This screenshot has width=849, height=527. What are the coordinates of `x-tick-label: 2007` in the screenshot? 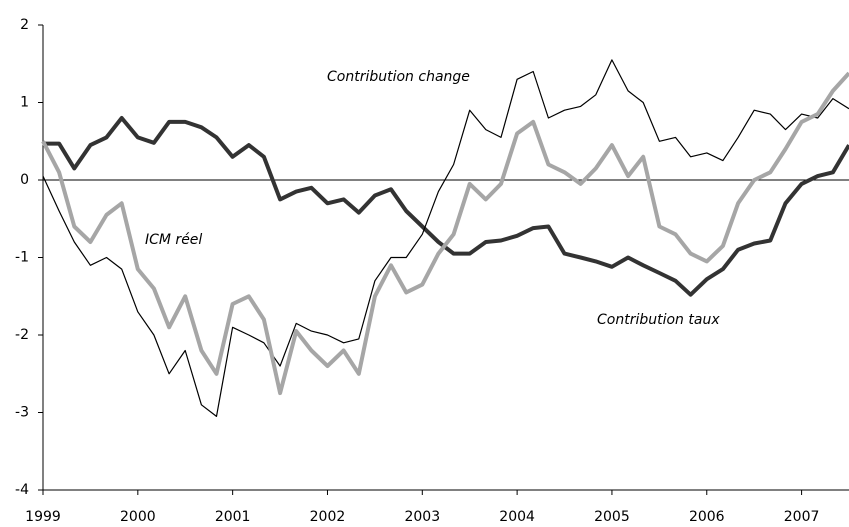 It's located at (802, 517).